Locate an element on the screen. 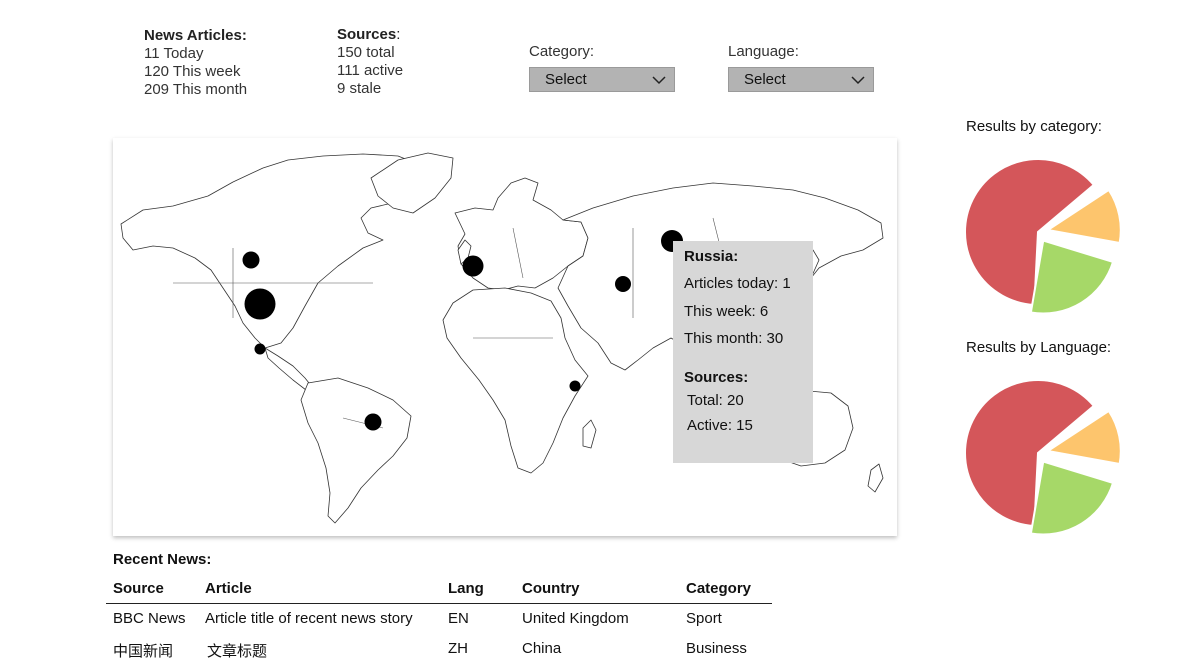 The height and width of the screenshot is (672, 1195). row-country: United Kingdom is located at coordinates (575, 618).